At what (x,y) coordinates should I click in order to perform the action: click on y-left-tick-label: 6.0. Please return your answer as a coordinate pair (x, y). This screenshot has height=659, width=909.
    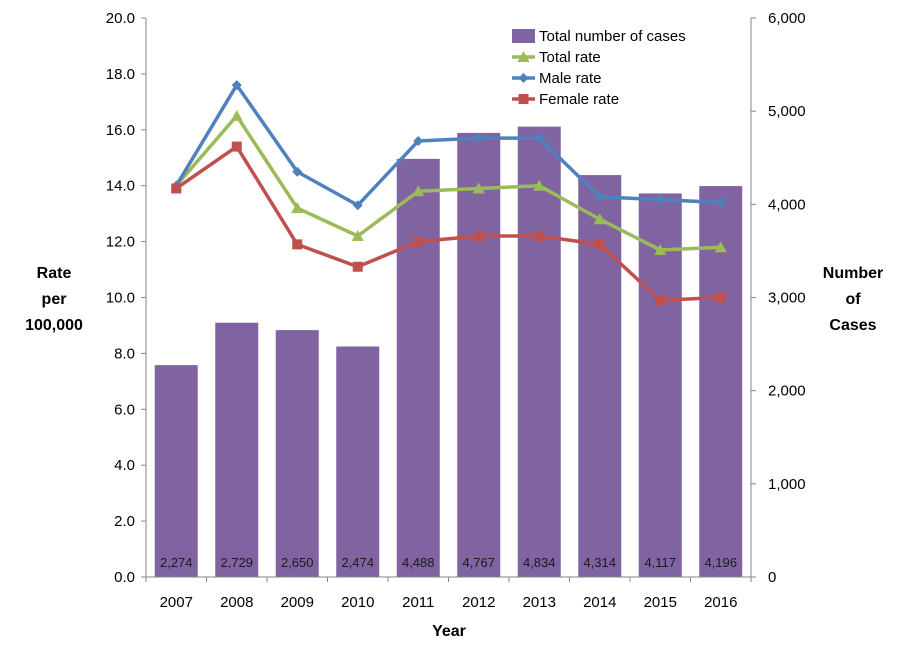
    Looking at the image, I should click on (124, 409).